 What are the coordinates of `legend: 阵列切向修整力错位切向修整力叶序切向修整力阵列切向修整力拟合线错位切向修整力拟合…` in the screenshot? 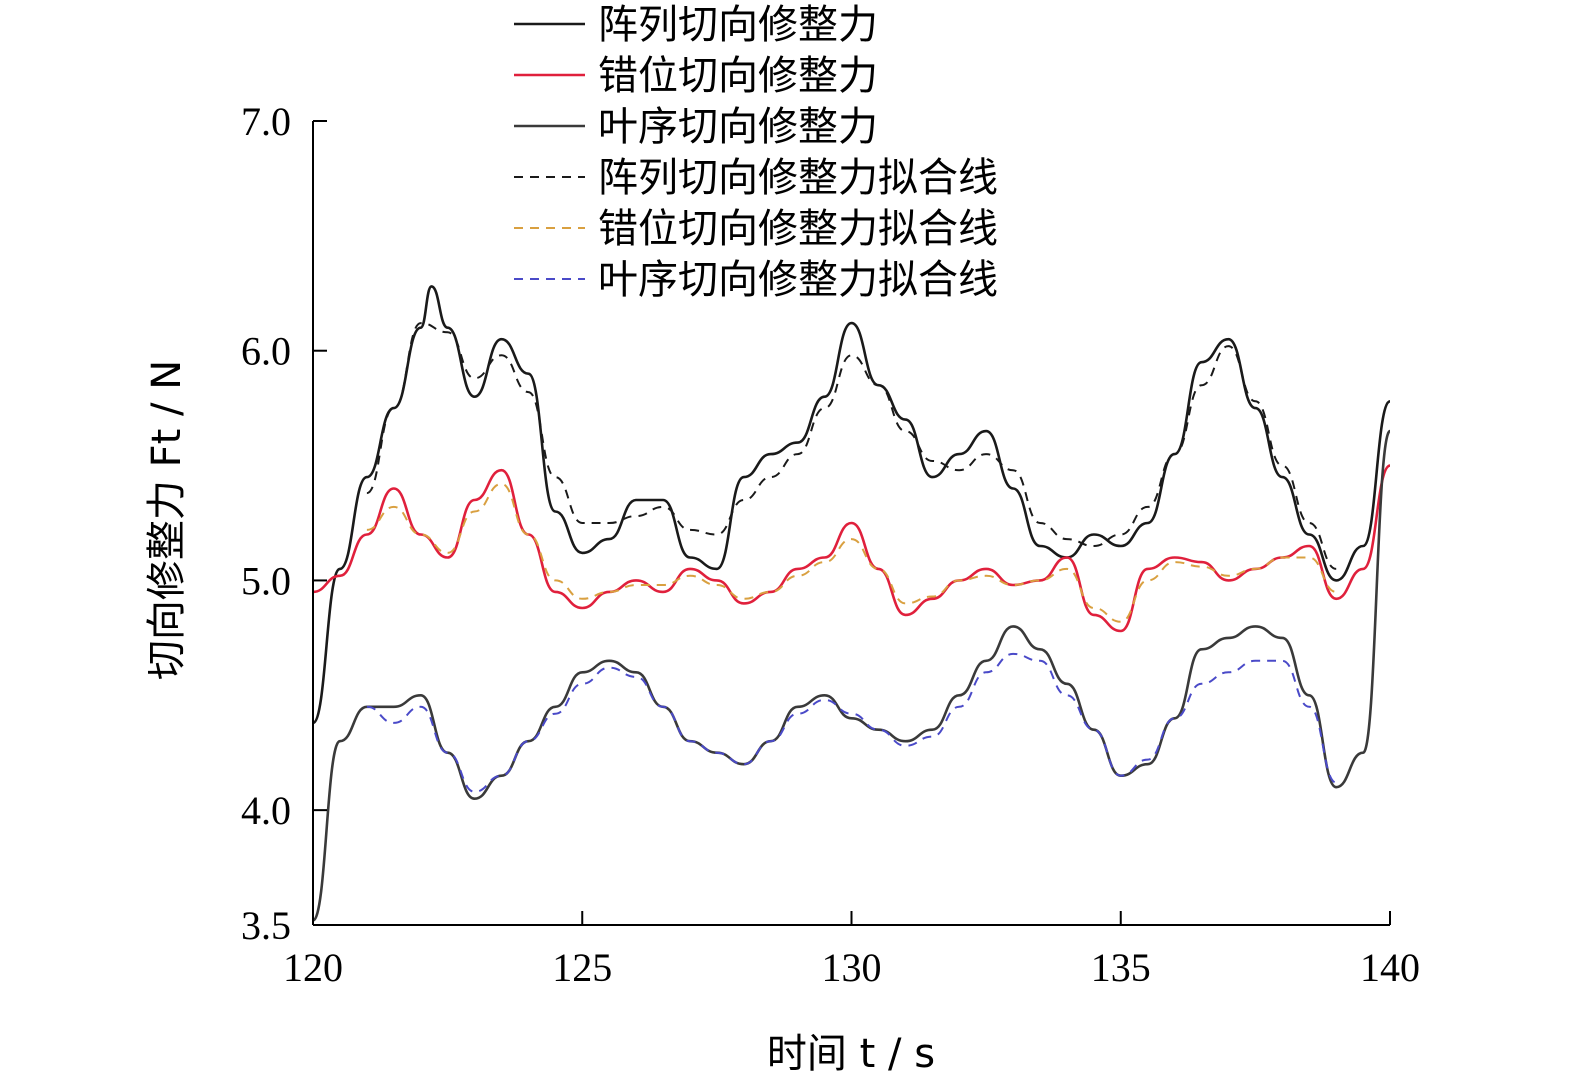 It's located at (756, 152).